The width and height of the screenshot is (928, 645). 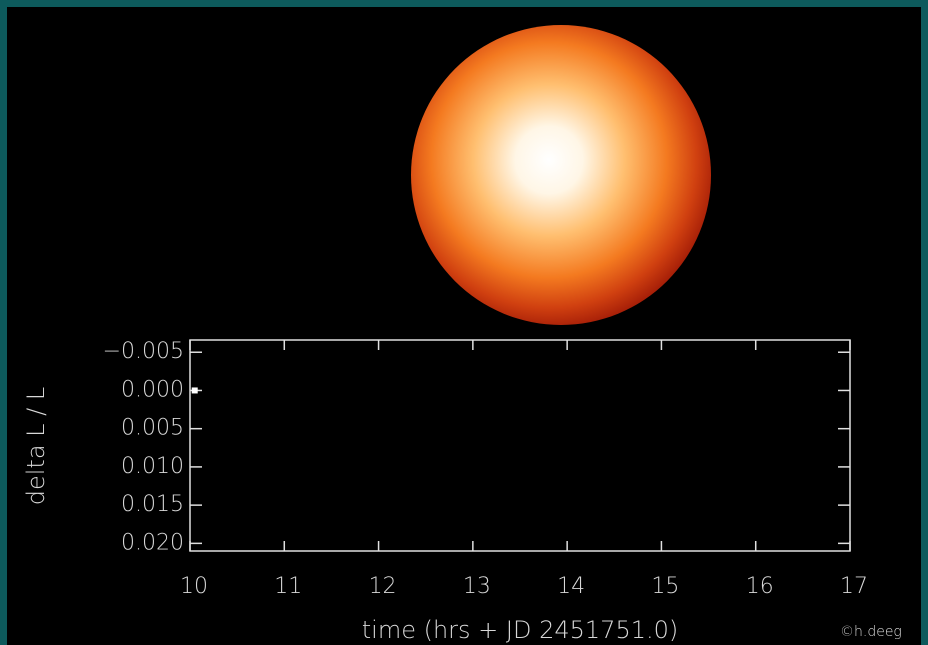 I want to click on credit: ©h.deeg, so click(x=871, y=632).